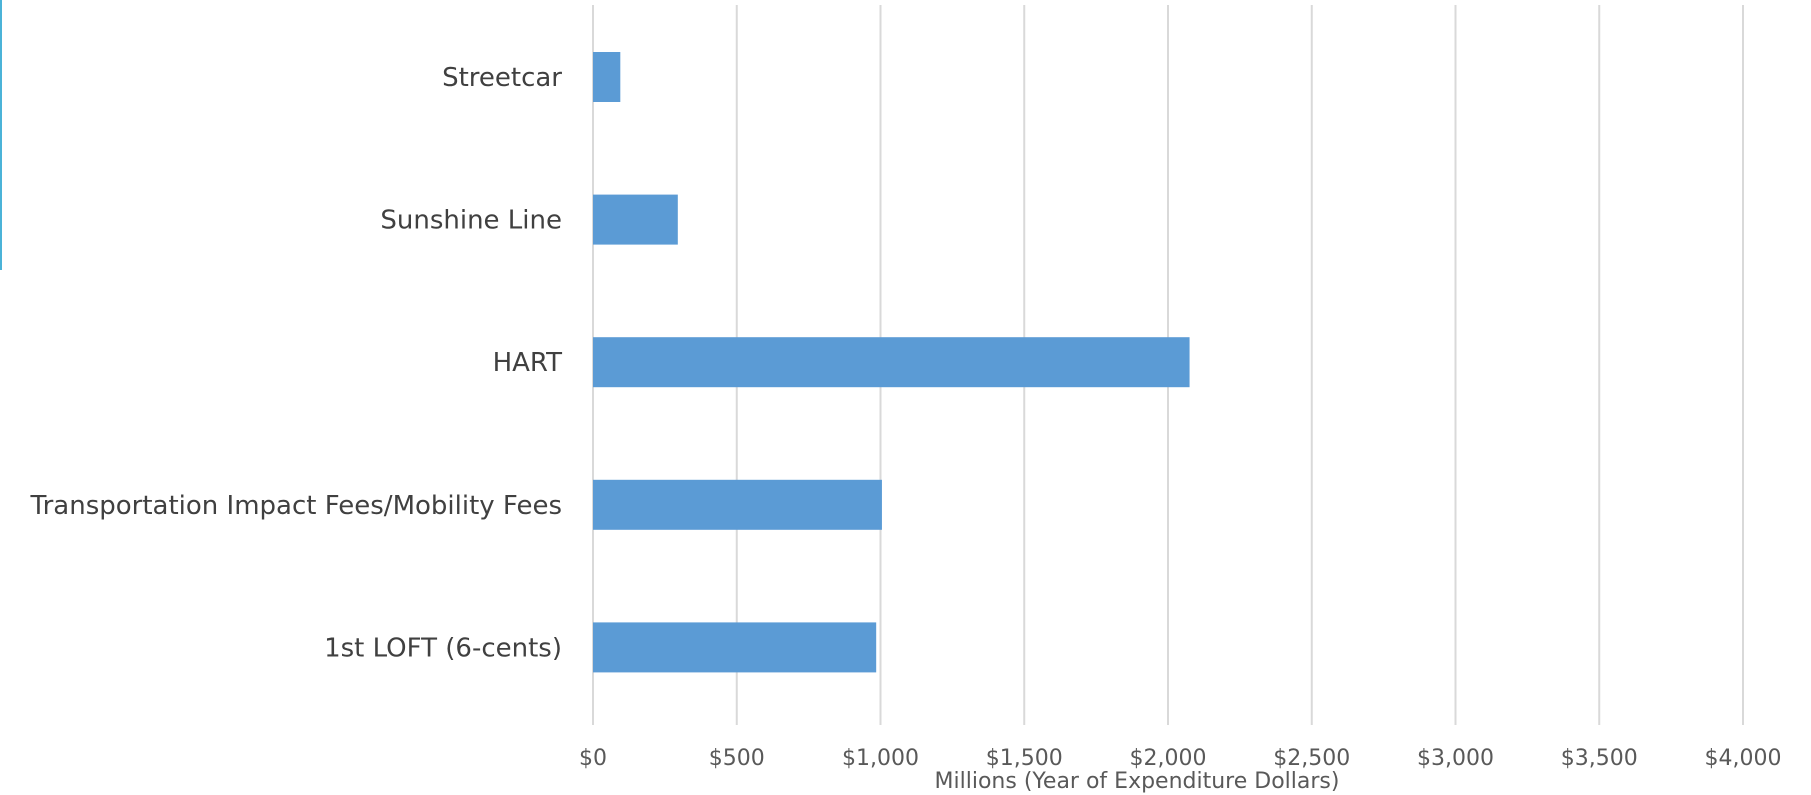  What do you see at coordinates (1137, 781) in the screenshot?
I see `x-axis-title: Millions (Year of Expenditure Dollars)` at bounding box center [1137, 781].